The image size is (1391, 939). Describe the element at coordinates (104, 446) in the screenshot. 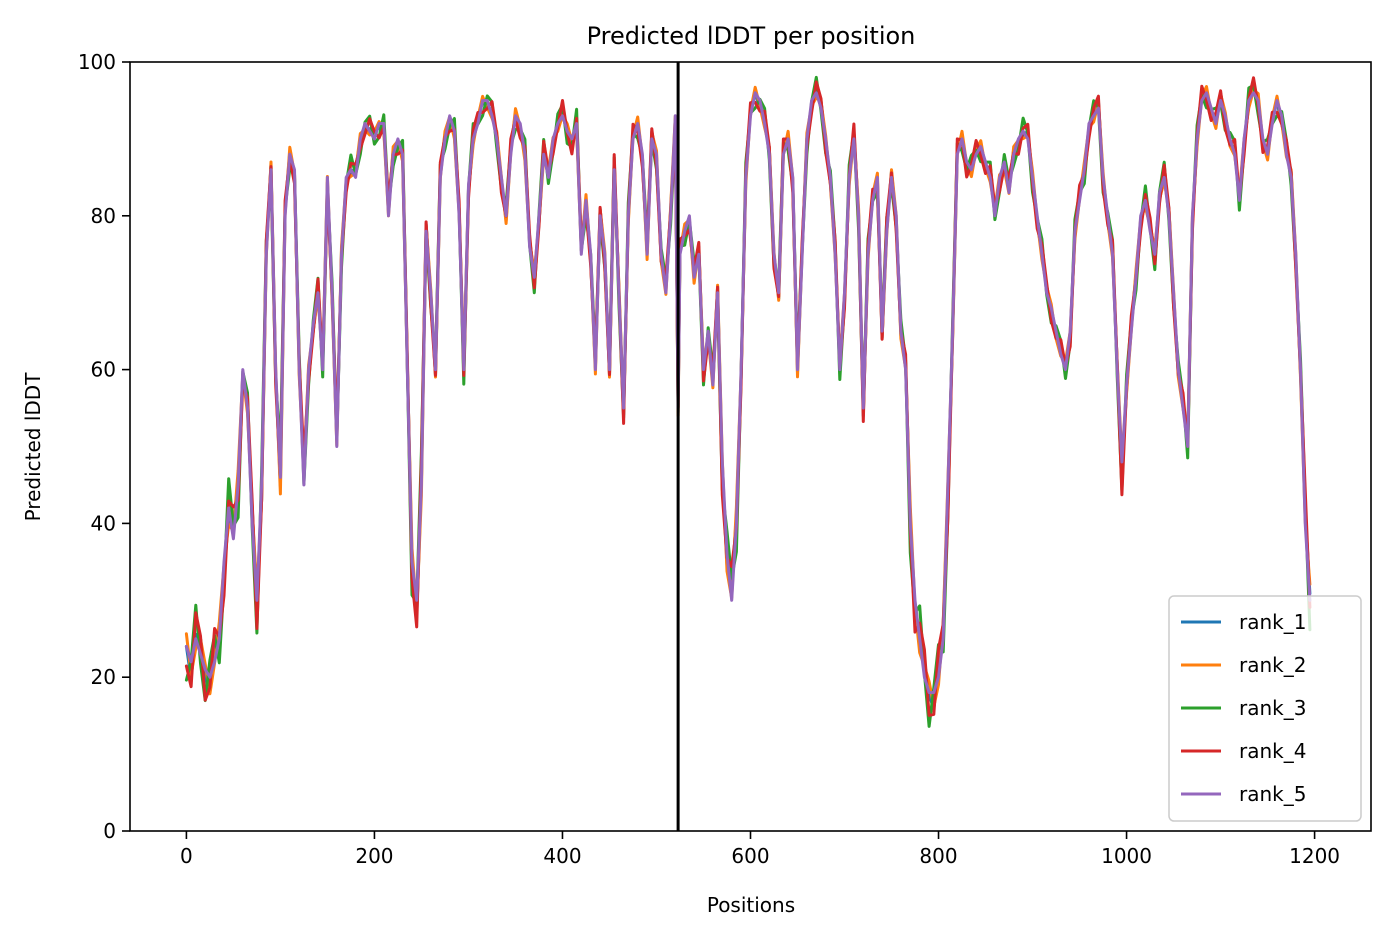

I see `y-axis-ticks: 0 20 40 60 80 100` at that location.